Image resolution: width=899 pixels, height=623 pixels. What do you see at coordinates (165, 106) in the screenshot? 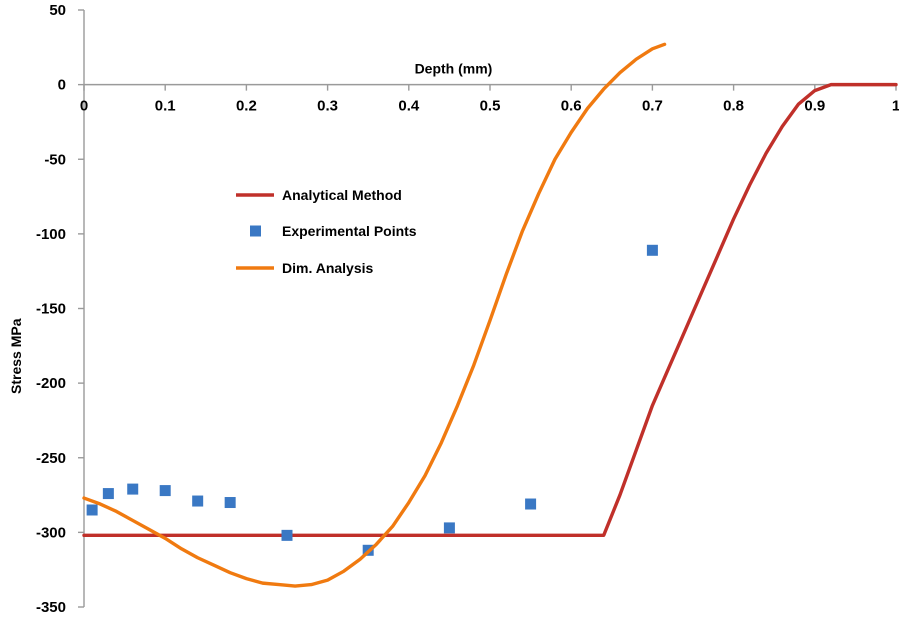
I see `x-tick-label: 0.1` at bounding box center [165, 106].